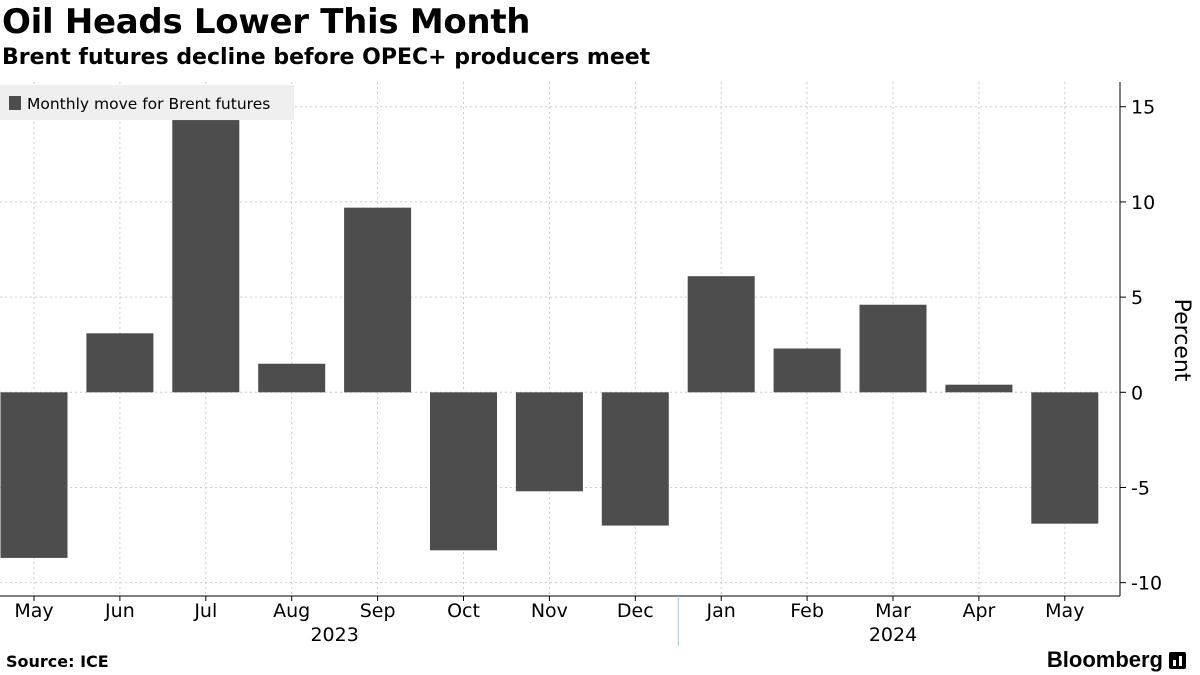  I want to click on x-tick-label: Mar, so click(893, 611).